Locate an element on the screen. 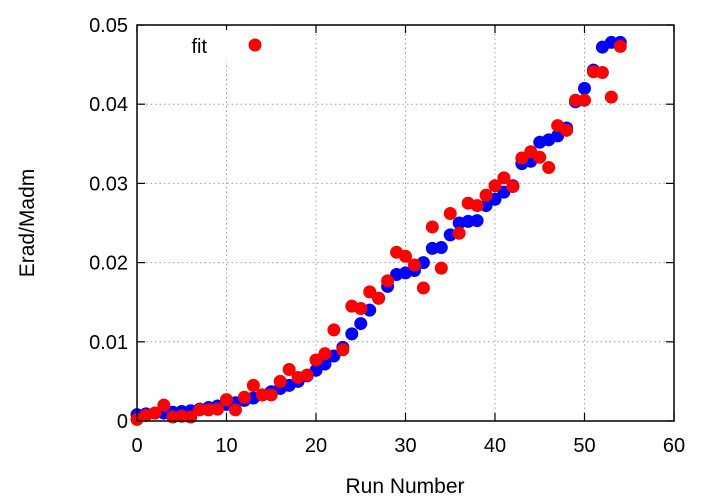 This screenshot has width=720, height=504. y-tick-label: 0.03 is located at coordinates (108, 184).